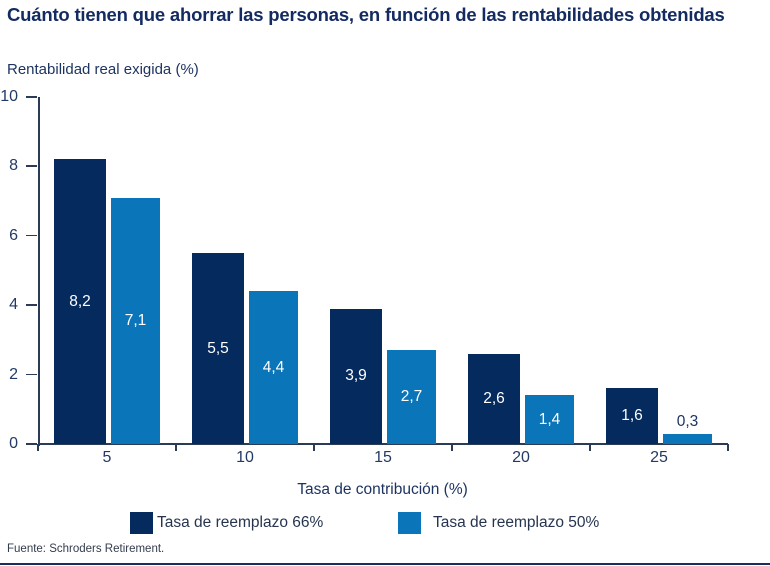  What do you see at coordinates (521, 457) in the screenshot?
I see `x-tick-label: 20` at bounding box center [521, 457].